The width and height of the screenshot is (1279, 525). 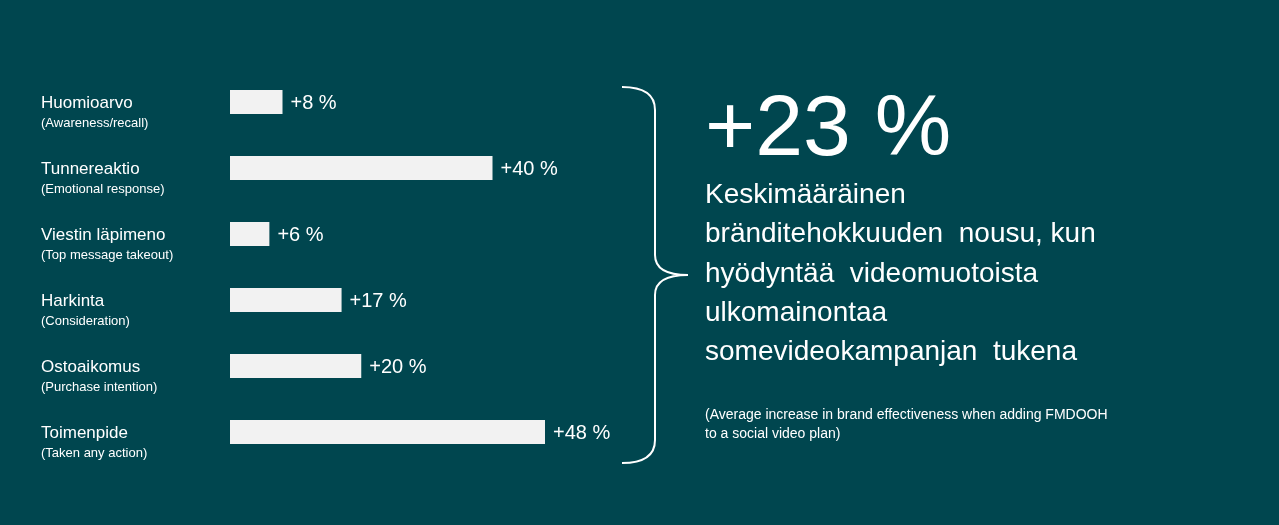 What do you see at coordinates (529, 168) in the screenshot?
I see `data-label: +40 %` at bounding box center [529, 168].